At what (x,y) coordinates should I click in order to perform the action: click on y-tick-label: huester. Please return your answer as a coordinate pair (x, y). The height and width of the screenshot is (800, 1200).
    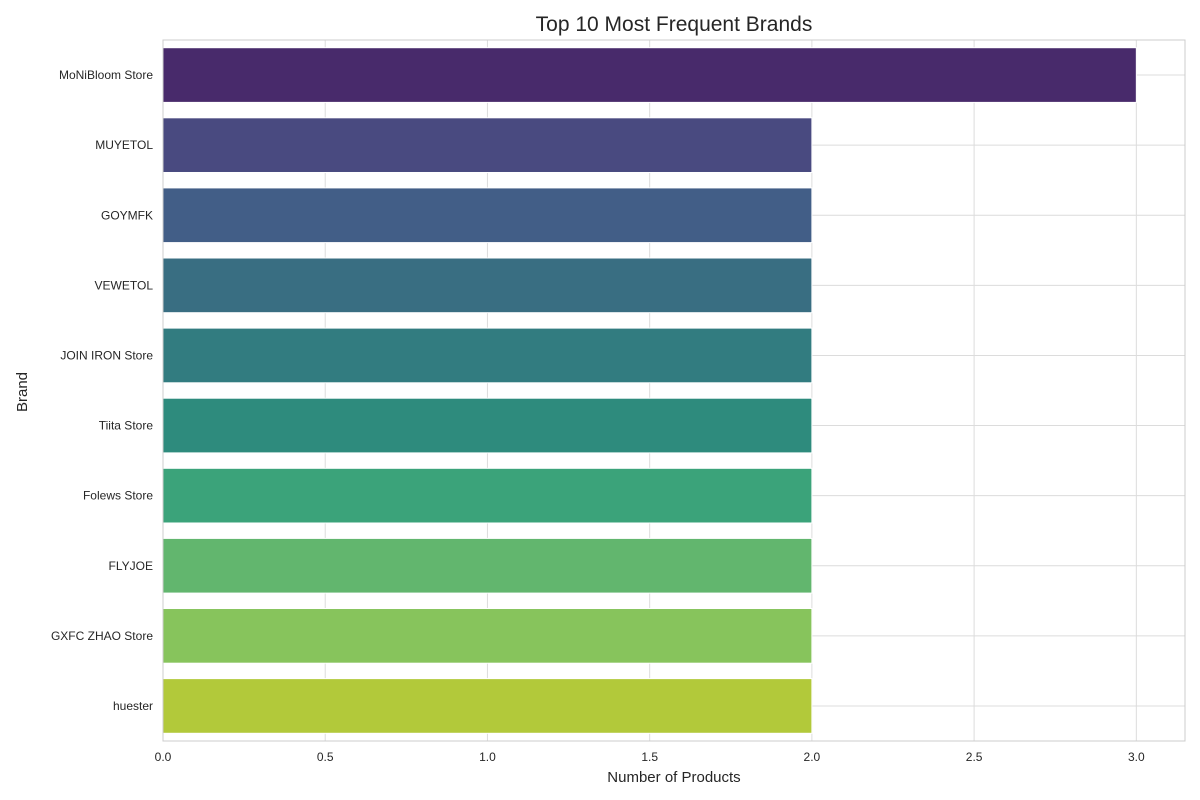
    Looking at the image, I should click on (133, 706).